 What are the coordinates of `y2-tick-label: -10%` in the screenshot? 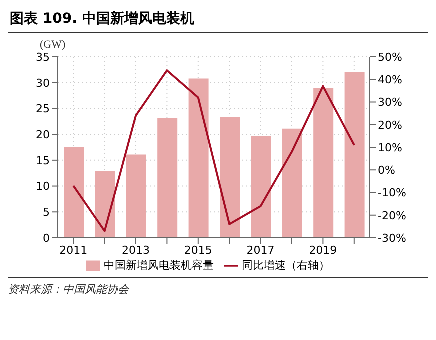 It's located at (392, 193).